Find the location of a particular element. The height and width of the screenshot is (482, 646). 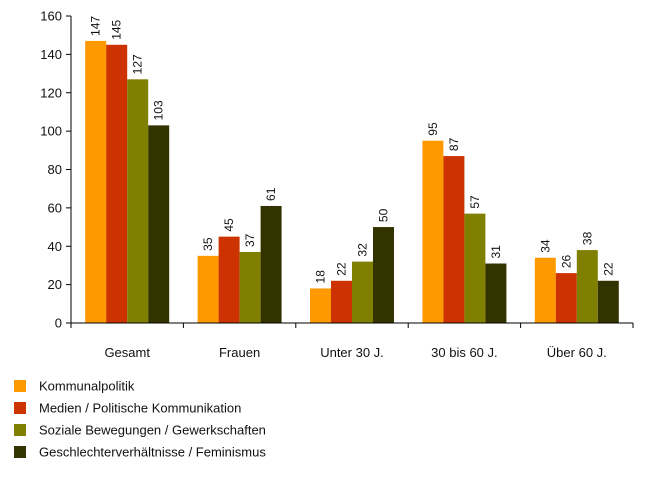

y-tick-label: 0 is located at coordinates (58, 323).